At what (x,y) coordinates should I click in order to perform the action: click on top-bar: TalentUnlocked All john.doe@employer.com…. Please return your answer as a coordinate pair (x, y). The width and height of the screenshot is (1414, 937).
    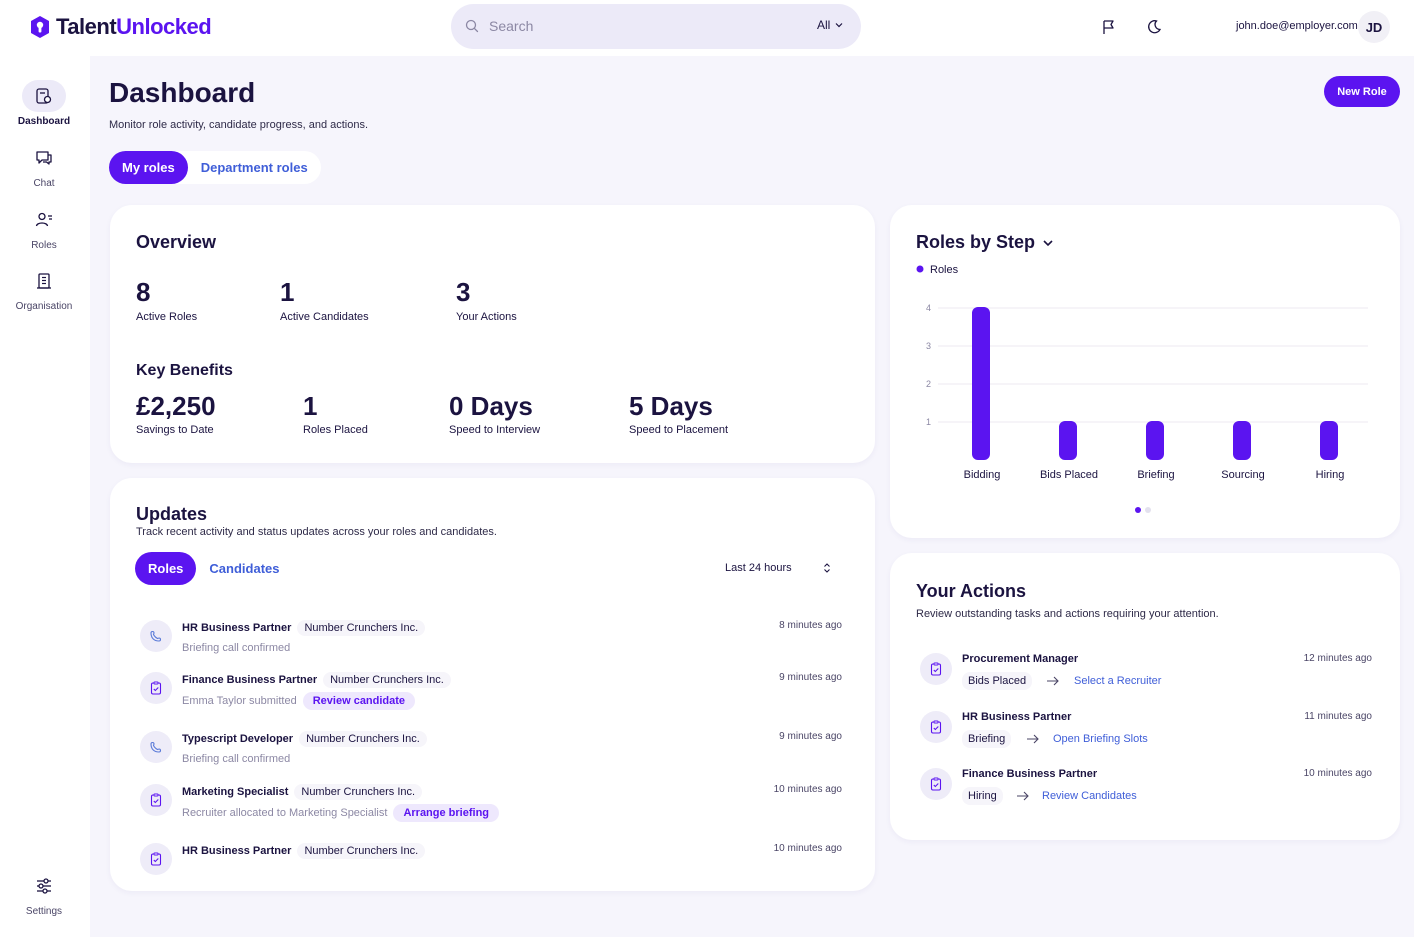
    Looking at the image, I should click on (707, 28).